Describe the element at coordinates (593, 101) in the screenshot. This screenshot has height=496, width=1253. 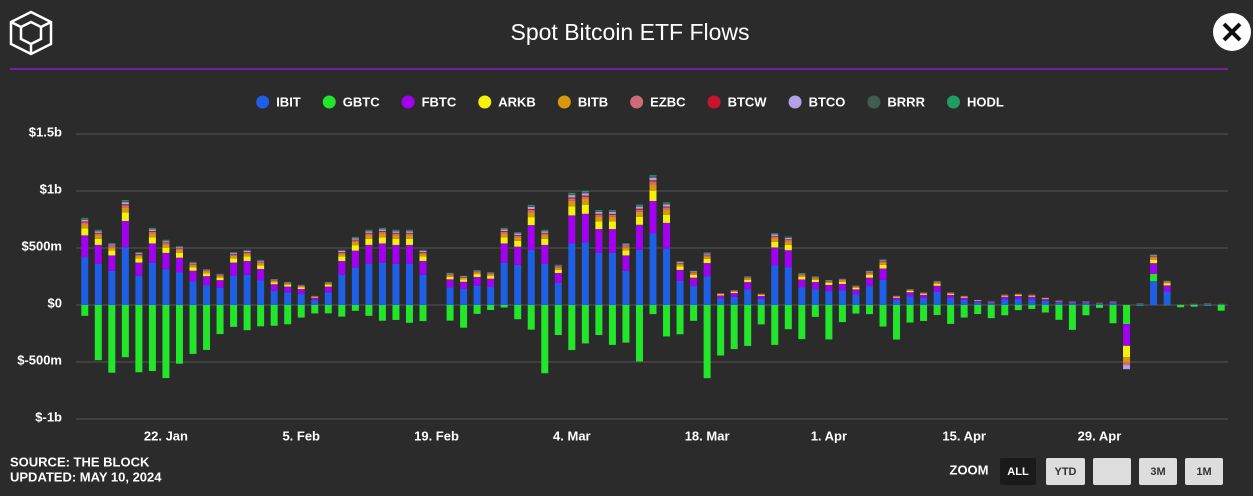
I see `legend-label: BITB` at that location.